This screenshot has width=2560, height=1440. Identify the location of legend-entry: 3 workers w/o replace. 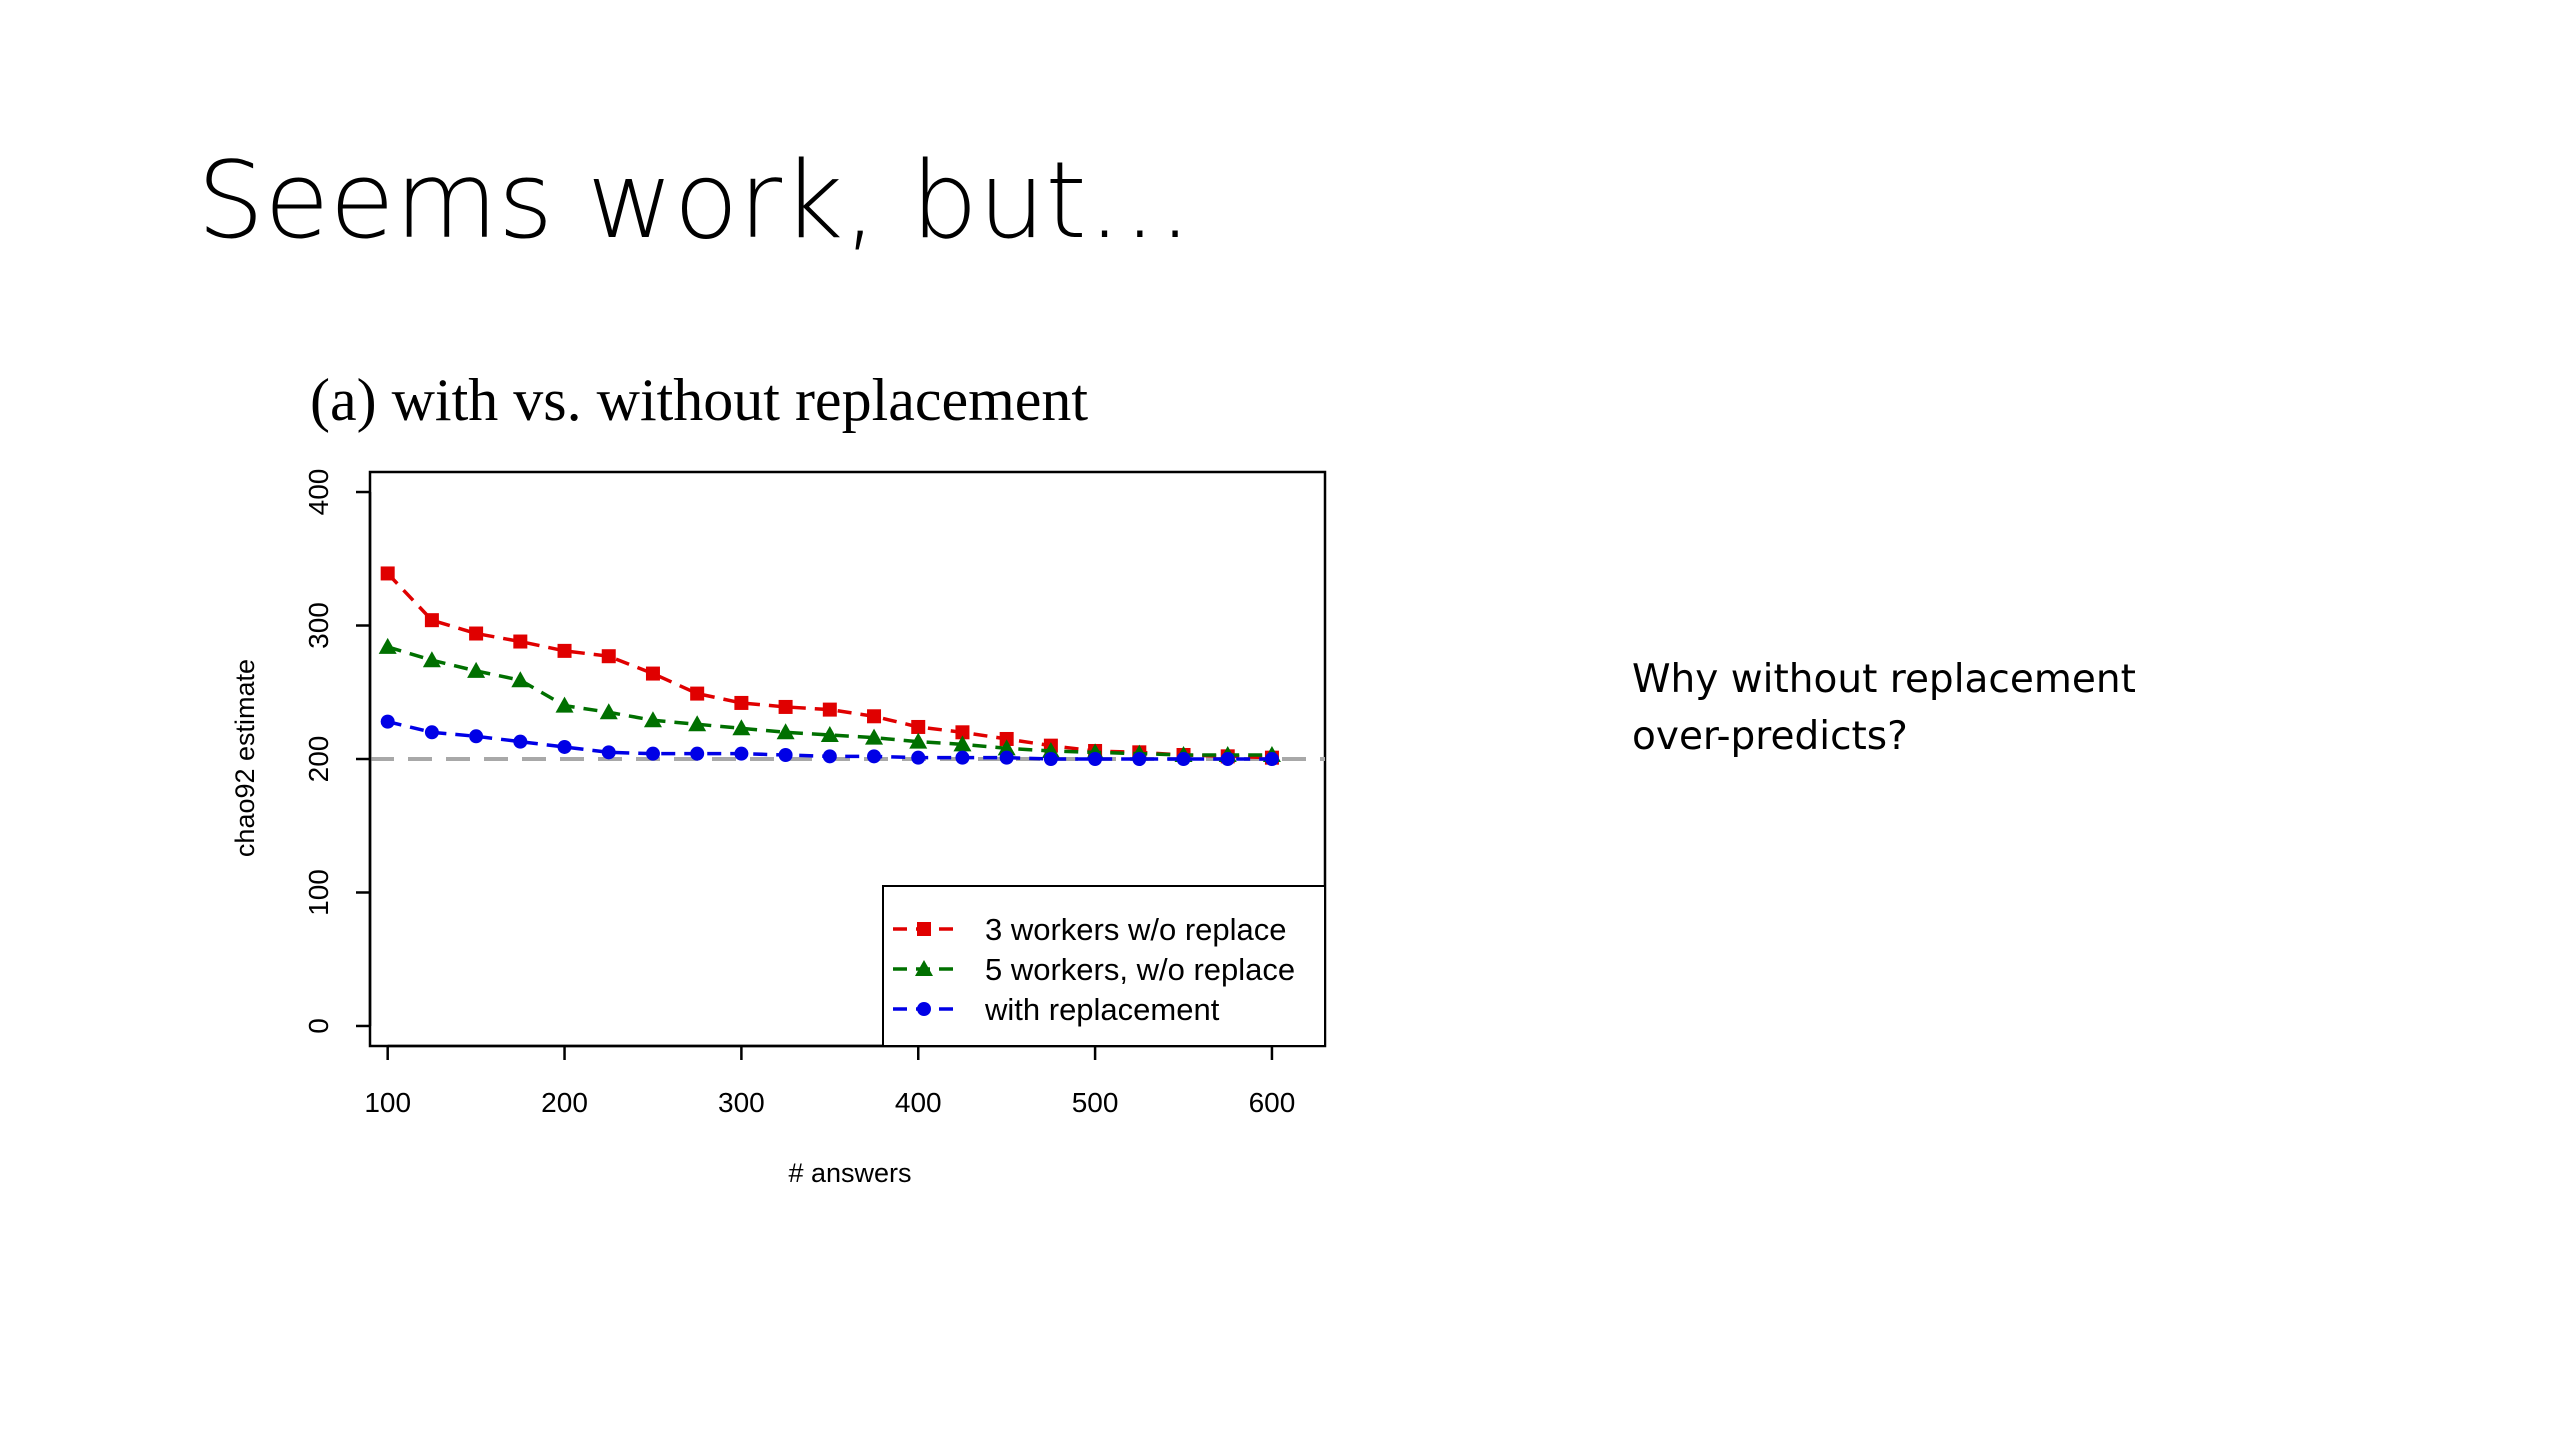
(1090, 929).